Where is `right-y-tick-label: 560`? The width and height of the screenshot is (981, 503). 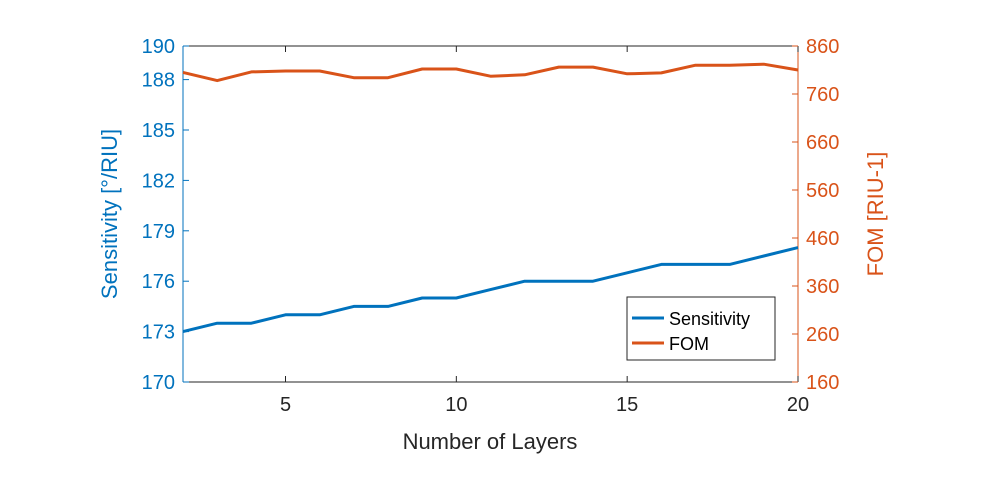 right-y-tick-label: 560 is located at coordinates (822, 191).